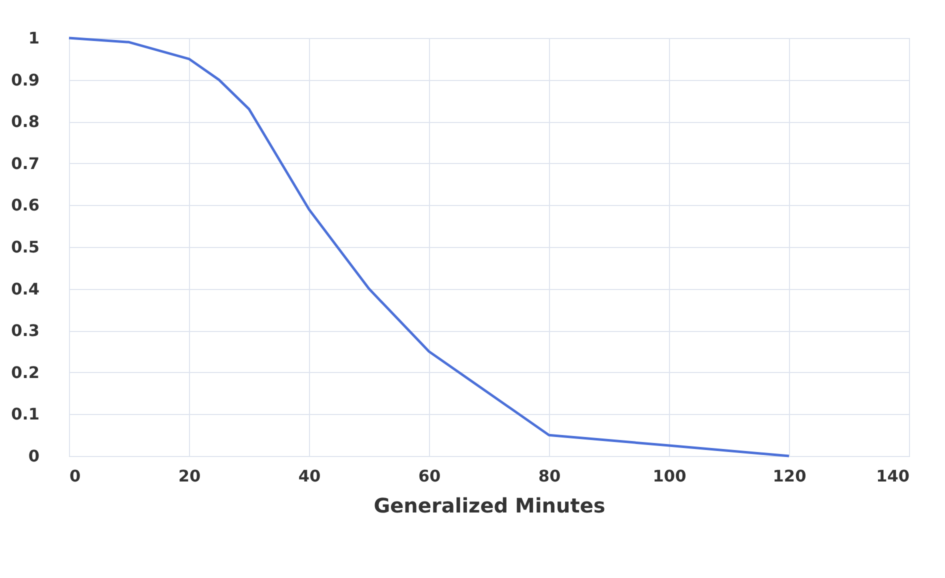 The image size is (945, 578). Describe the element at coordinates (25, 163) in the screenshot. I see `y-tick-label: 0.7` at that location.